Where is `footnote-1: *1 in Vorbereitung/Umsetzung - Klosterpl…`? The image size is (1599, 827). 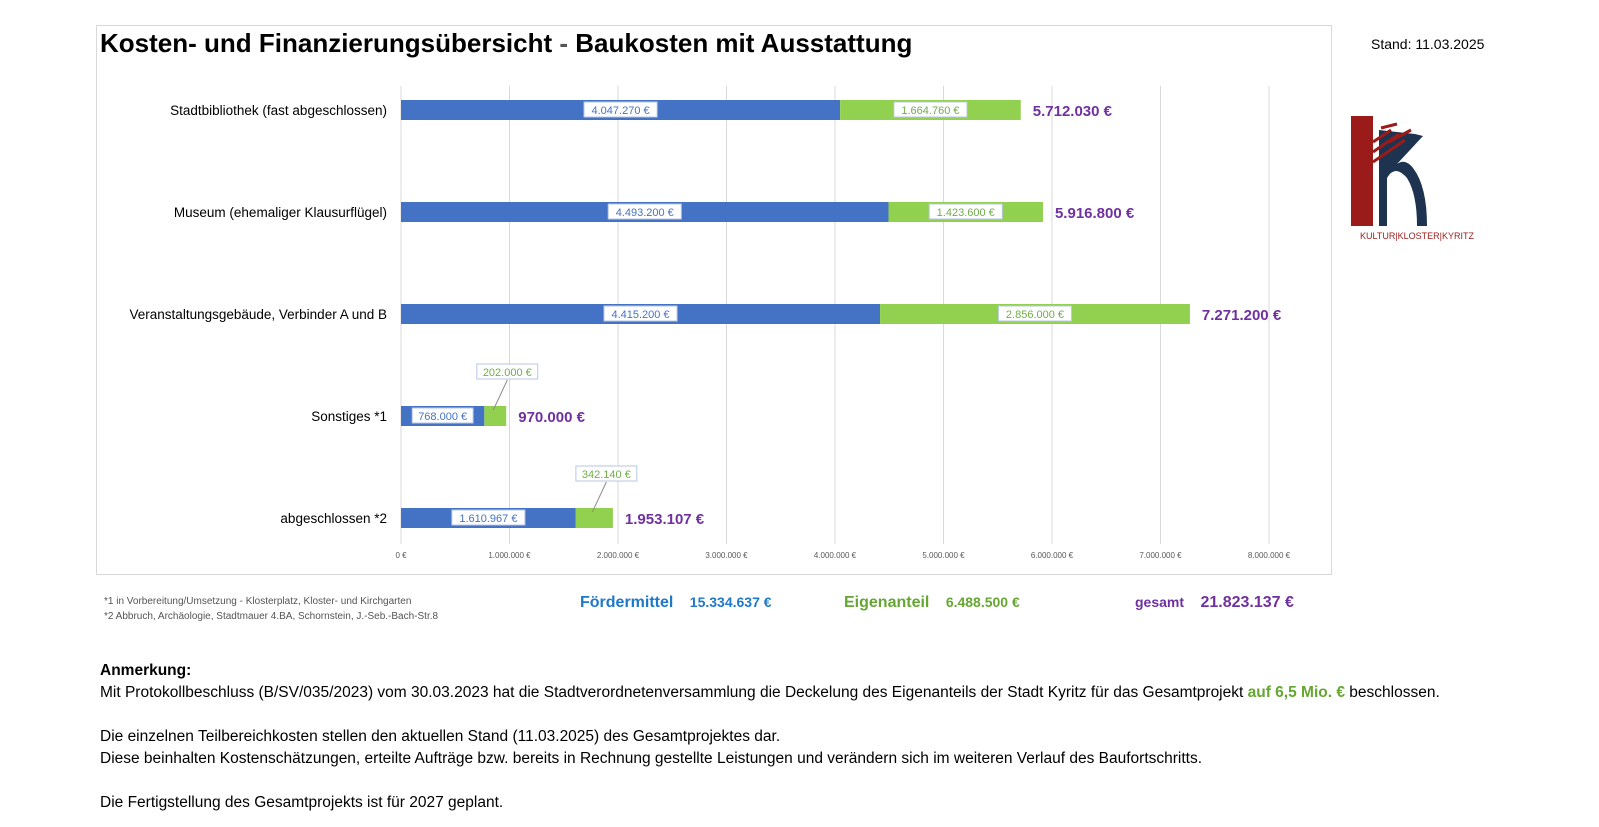 footnote-1: *1 in Vorbereitung/Umsetzung - Klosterpl… is located at coordinates (258, 601).